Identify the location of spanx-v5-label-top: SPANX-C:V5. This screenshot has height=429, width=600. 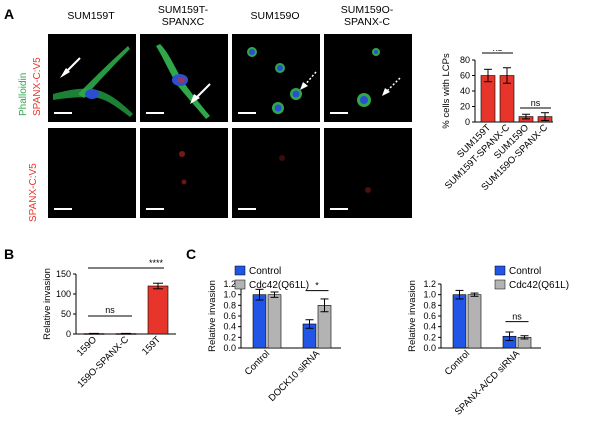
(37, 86).